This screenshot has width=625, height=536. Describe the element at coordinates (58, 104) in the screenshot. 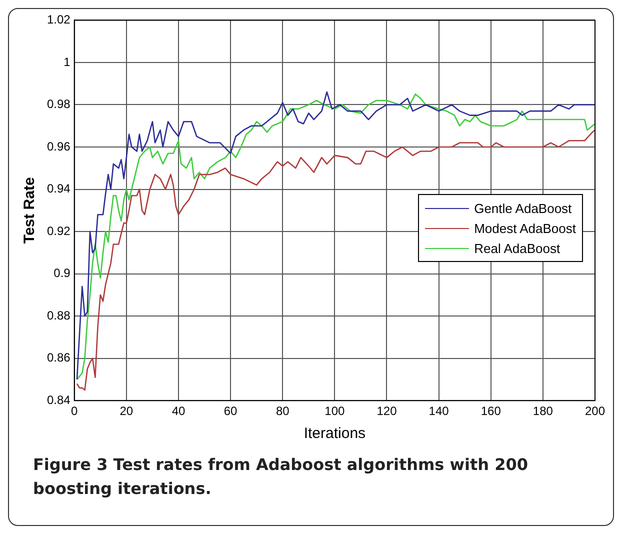

I see `y-tick-label: 0.98` at that location.